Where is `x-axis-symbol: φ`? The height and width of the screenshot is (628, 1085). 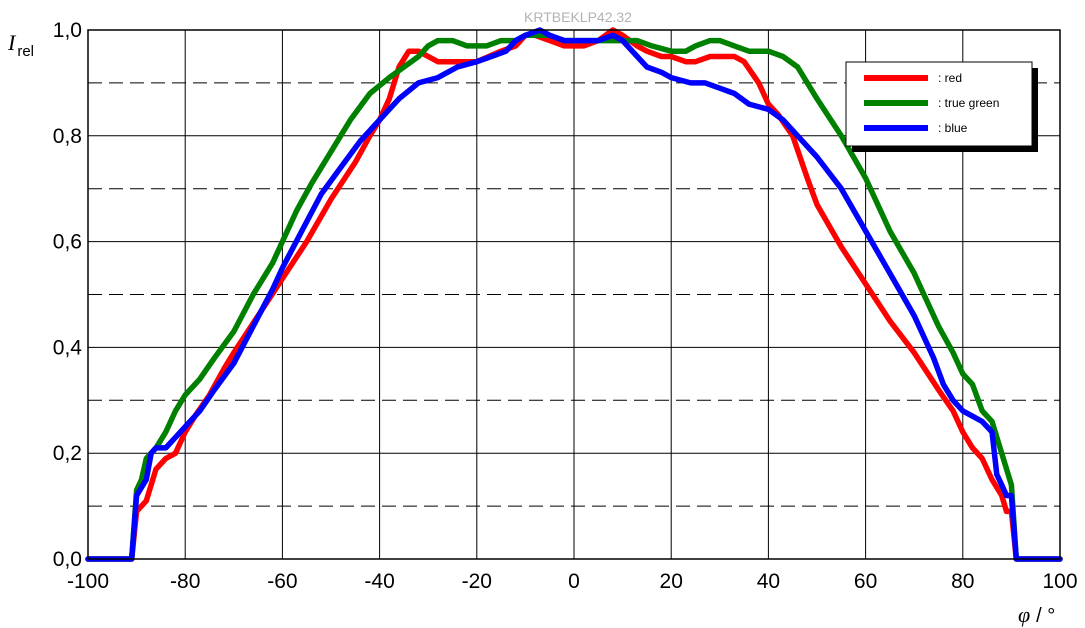
x-axis-symbol: φ is located at coordinates (1024, 614).